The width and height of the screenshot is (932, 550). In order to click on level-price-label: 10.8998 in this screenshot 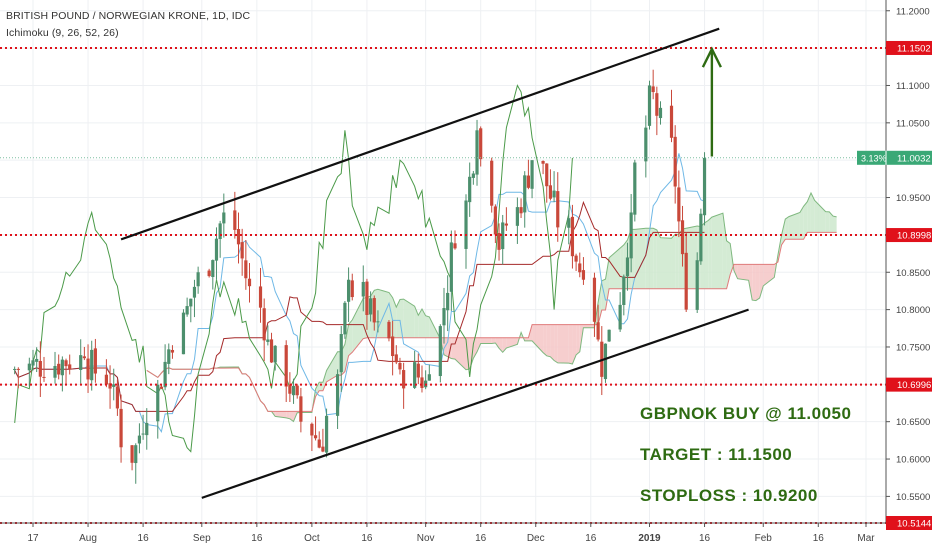, I will do `click(914, 236)`.